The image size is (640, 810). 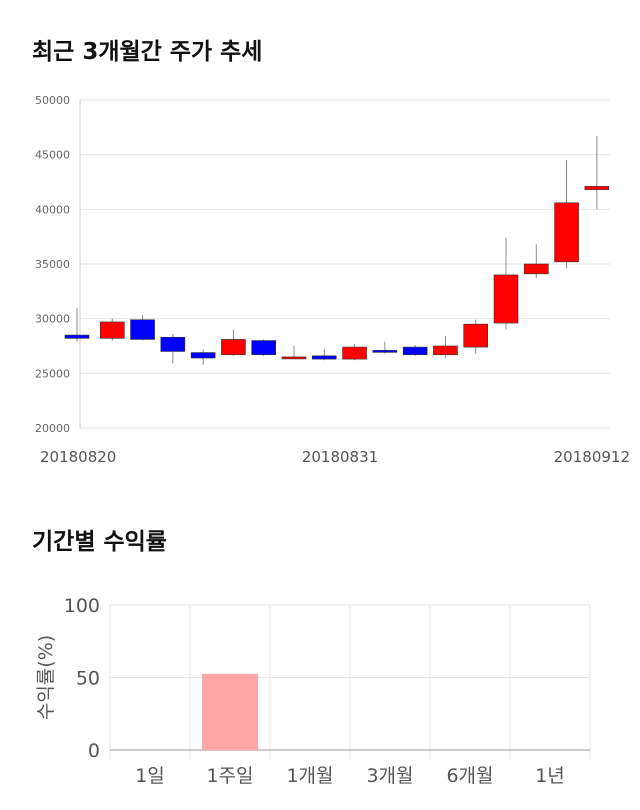 I want to click on y-tick-label: 20000, so click(x=52, y=428).